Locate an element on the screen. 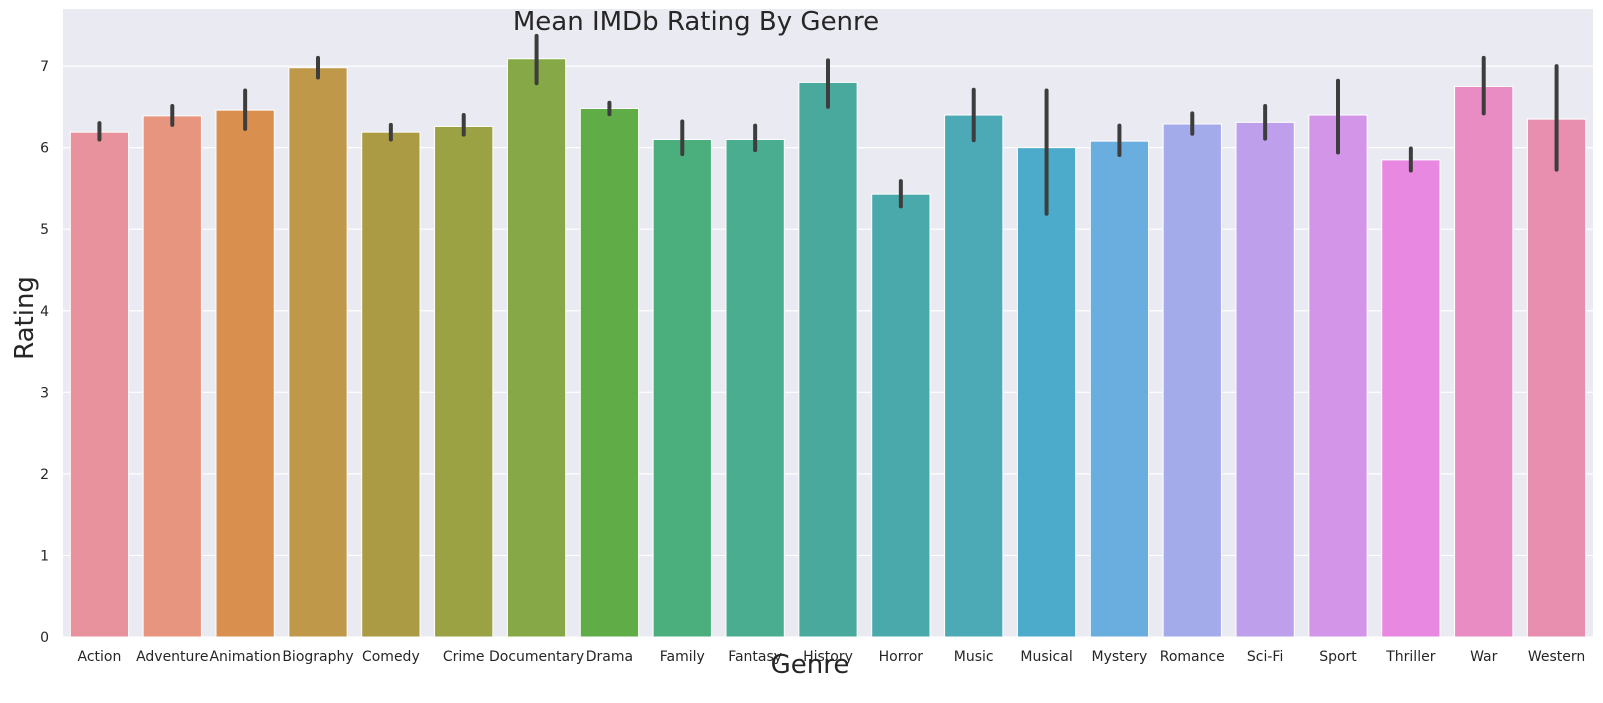  bar-horror is located at coordinates (901, 415).